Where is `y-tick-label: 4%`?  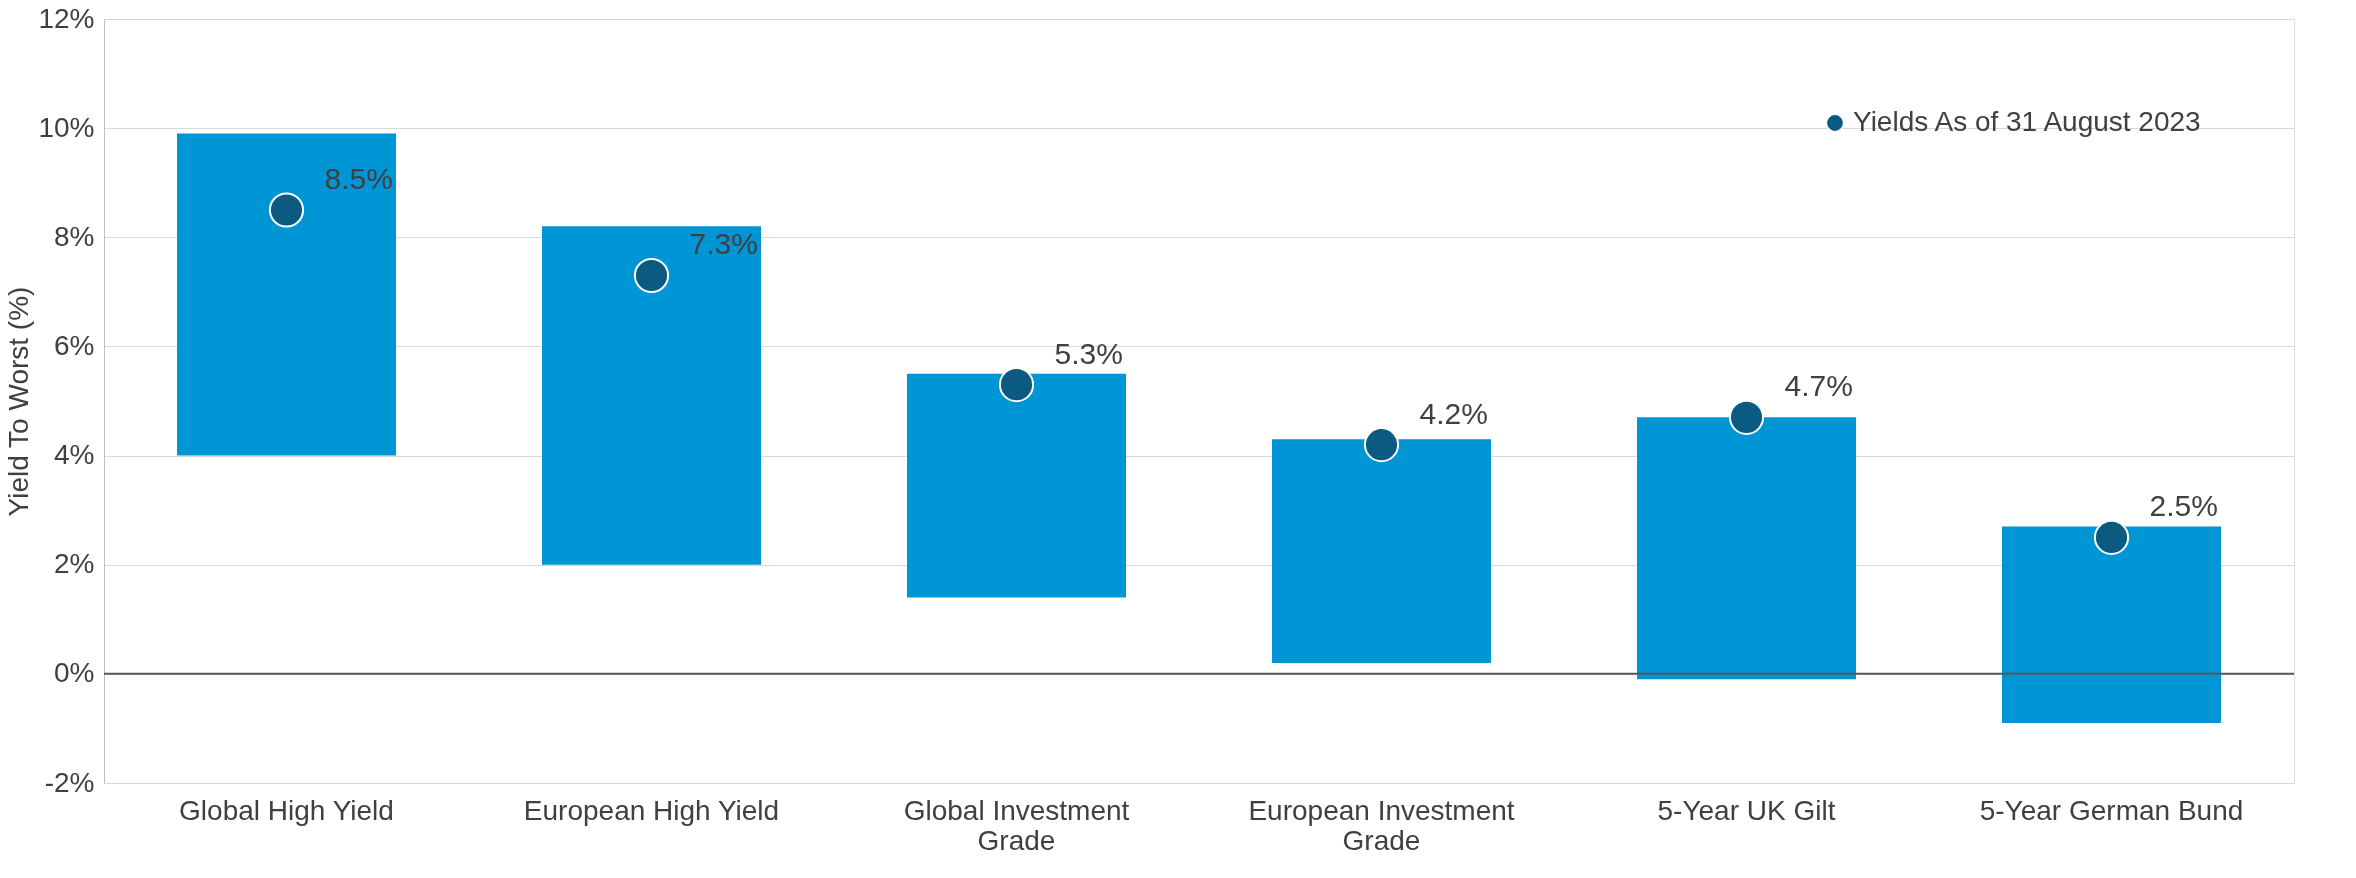
y-tick-label: 4% is located at coordinates (74, 455).